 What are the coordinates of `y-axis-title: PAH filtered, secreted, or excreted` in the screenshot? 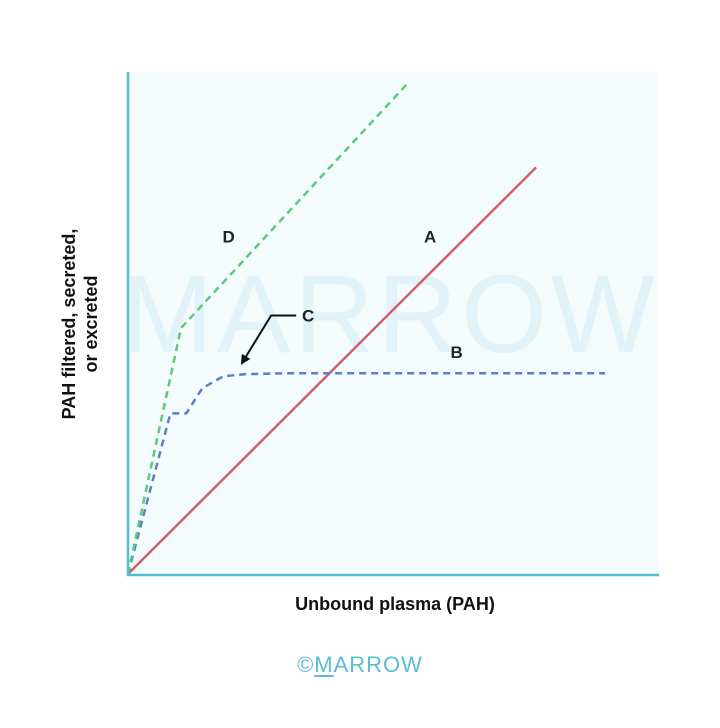 It's located at (80, 324).